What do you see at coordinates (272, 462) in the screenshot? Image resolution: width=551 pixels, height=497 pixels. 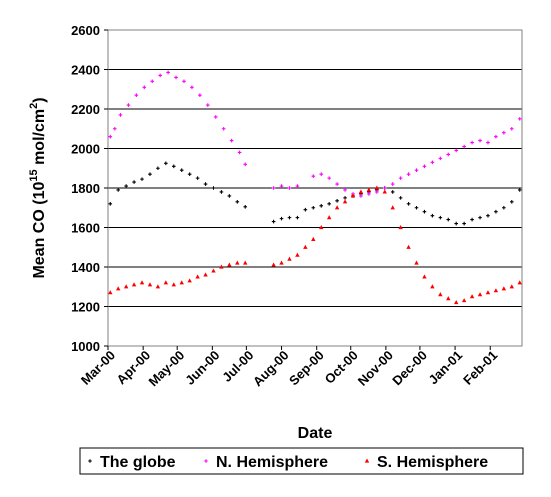 I see `legend-label-1: N. Hemisphere` at bounding box center [272, 462].